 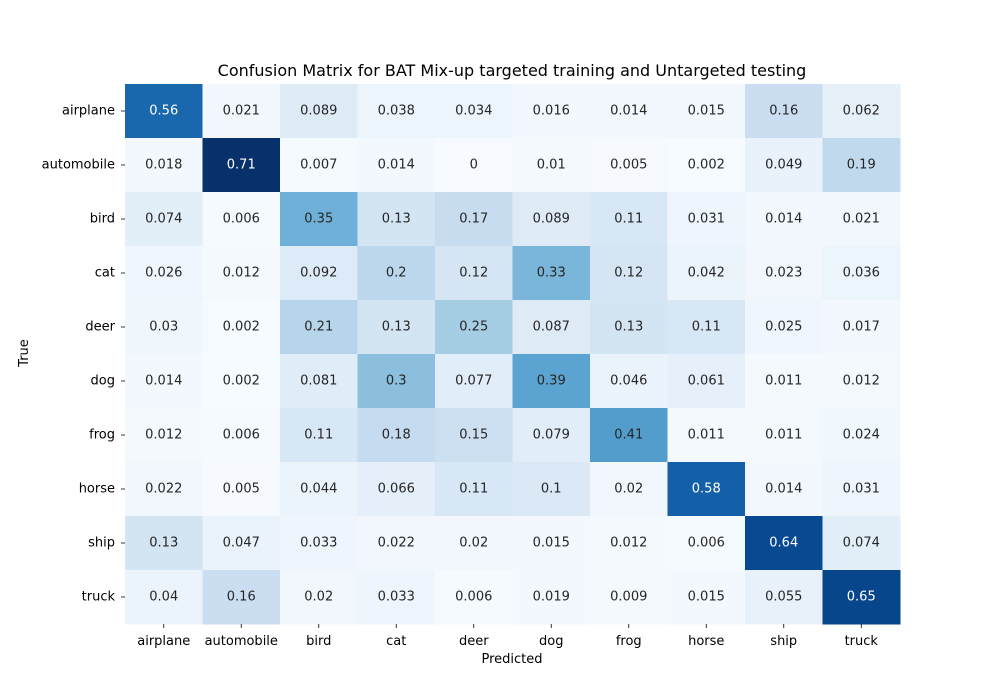 What do you see at coordinates (628, 597) in the screenshot?
I see `cell-value-label: 0.009` at bounding box center [628, 597].